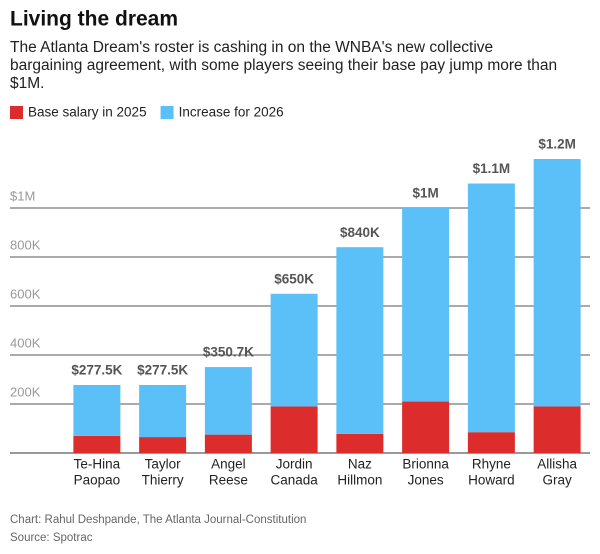 The image size is (600, 554). What do you see at coordinates (228, 464) in the screenshot?
I see `x-tick-label: Angel` at bounding box center [228, 464].